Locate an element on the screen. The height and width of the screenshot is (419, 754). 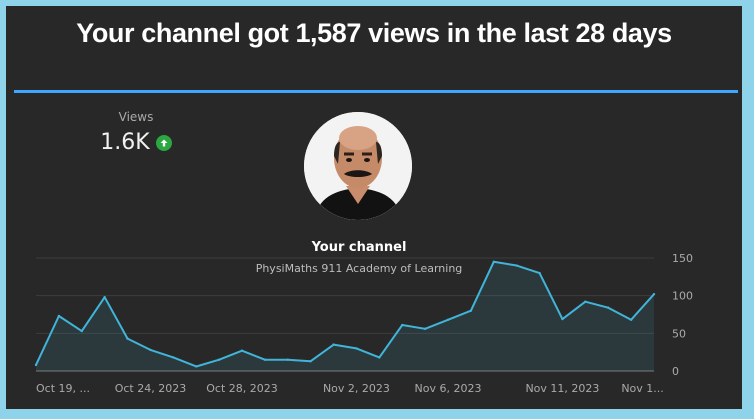
y-tick-label: 0 is located at coordinates (675, 371).